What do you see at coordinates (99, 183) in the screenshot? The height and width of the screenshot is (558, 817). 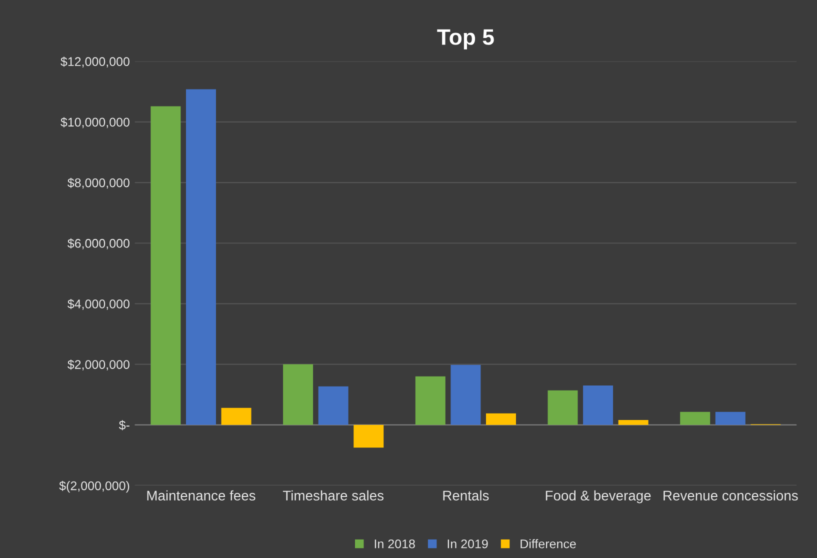 I see `y-tick-label: $8,000,000` at bounding box center [99, 183].